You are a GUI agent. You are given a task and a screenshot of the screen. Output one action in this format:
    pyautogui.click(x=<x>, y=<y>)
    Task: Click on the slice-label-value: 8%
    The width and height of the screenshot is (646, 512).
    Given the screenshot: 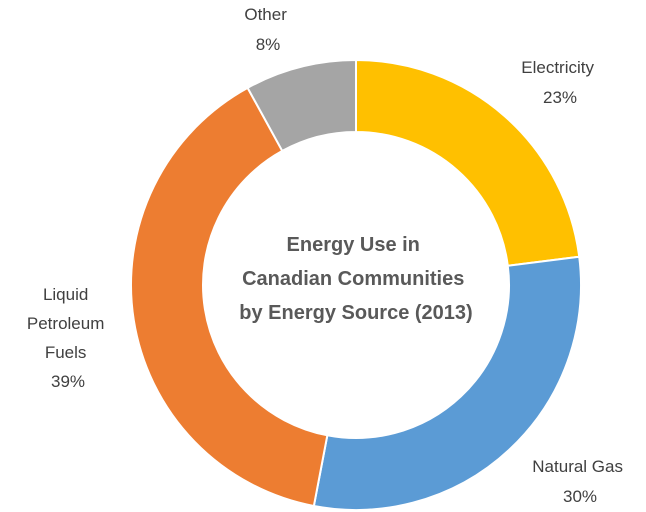 What is the action you would take?
    pyautogui.click(x=268, y=44)
    